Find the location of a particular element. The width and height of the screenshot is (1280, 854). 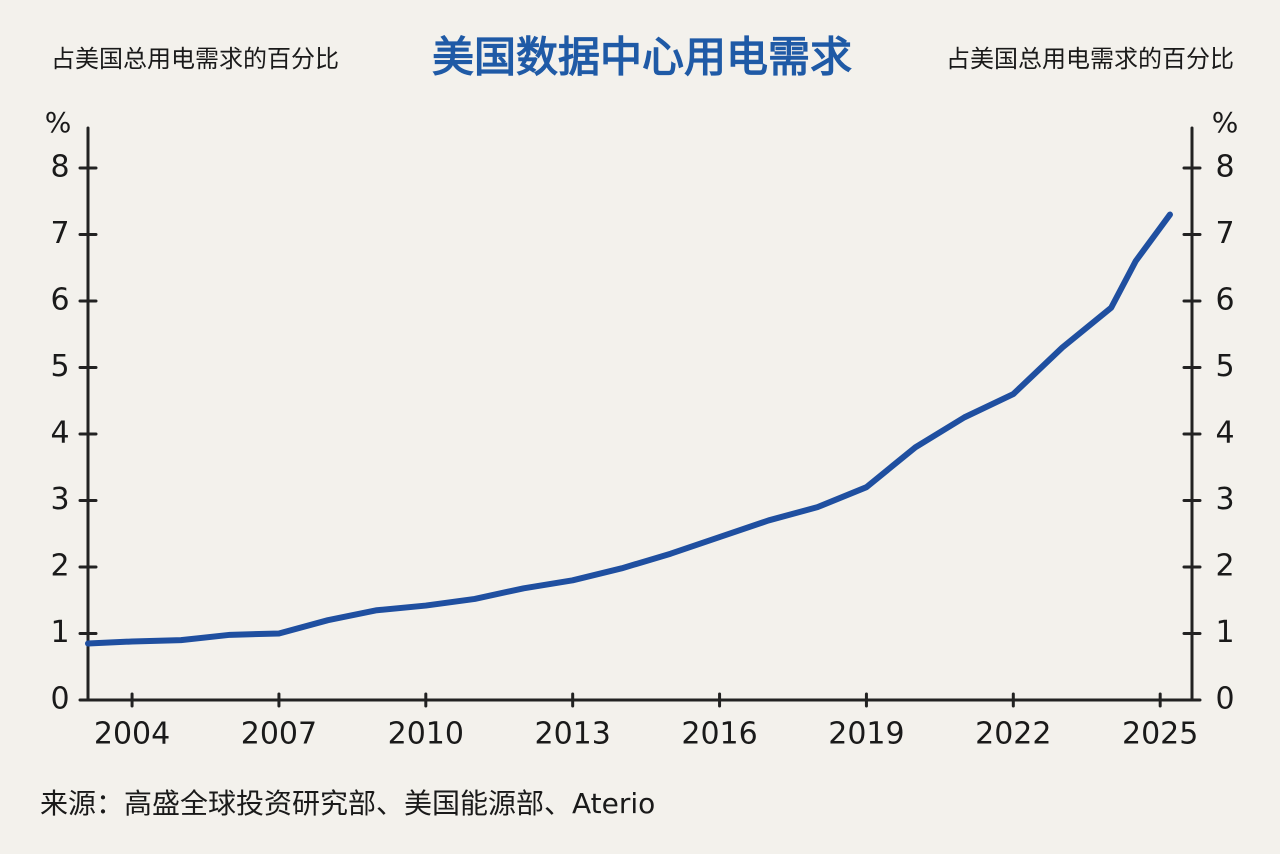

y2-tick-label: 7 is located at coordinates (1224, 233).